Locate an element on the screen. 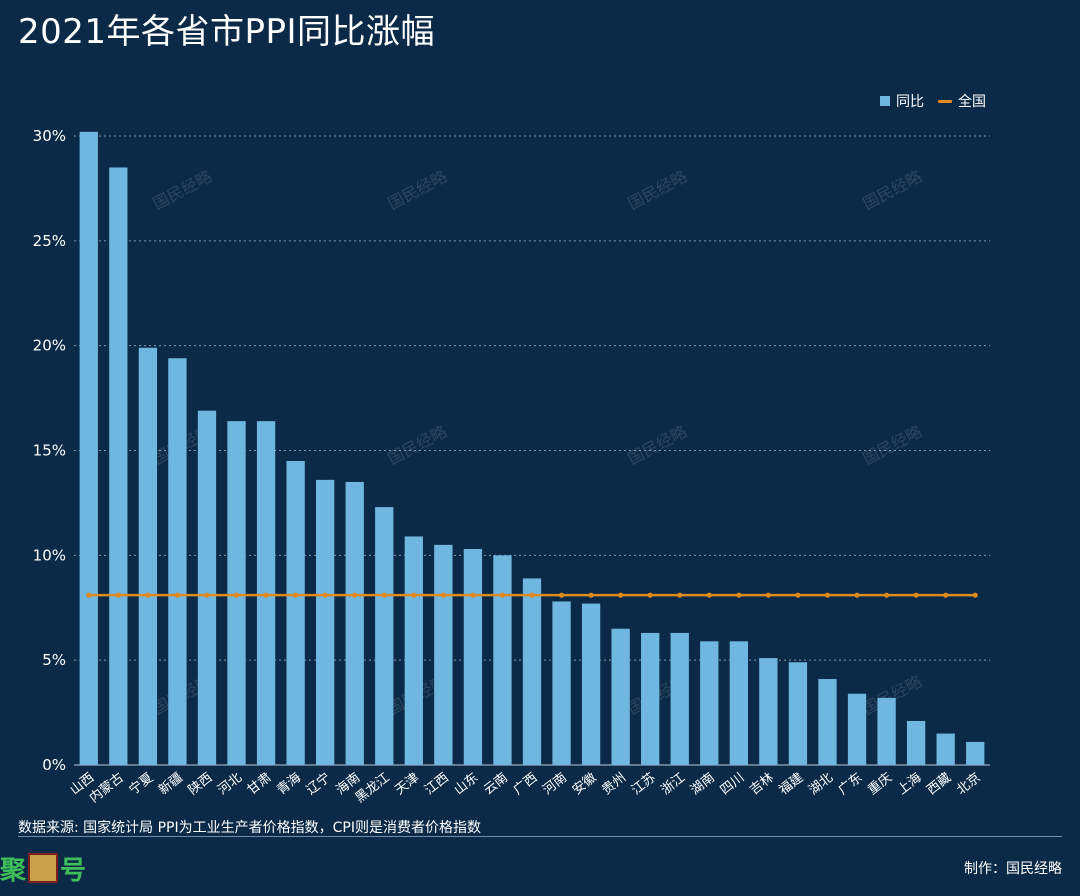  brand-logo: 聚 号 is located at coordinates (43, 868).